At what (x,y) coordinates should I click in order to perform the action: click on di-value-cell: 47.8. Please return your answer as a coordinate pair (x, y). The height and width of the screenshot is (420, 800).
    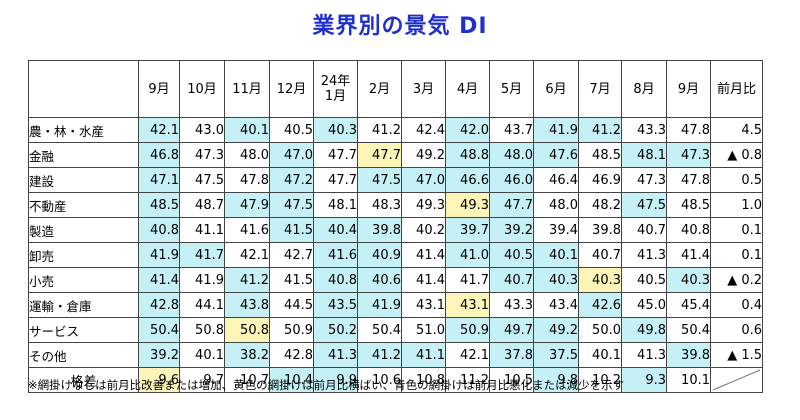
    Looking at the image, I should click on (688, 180).